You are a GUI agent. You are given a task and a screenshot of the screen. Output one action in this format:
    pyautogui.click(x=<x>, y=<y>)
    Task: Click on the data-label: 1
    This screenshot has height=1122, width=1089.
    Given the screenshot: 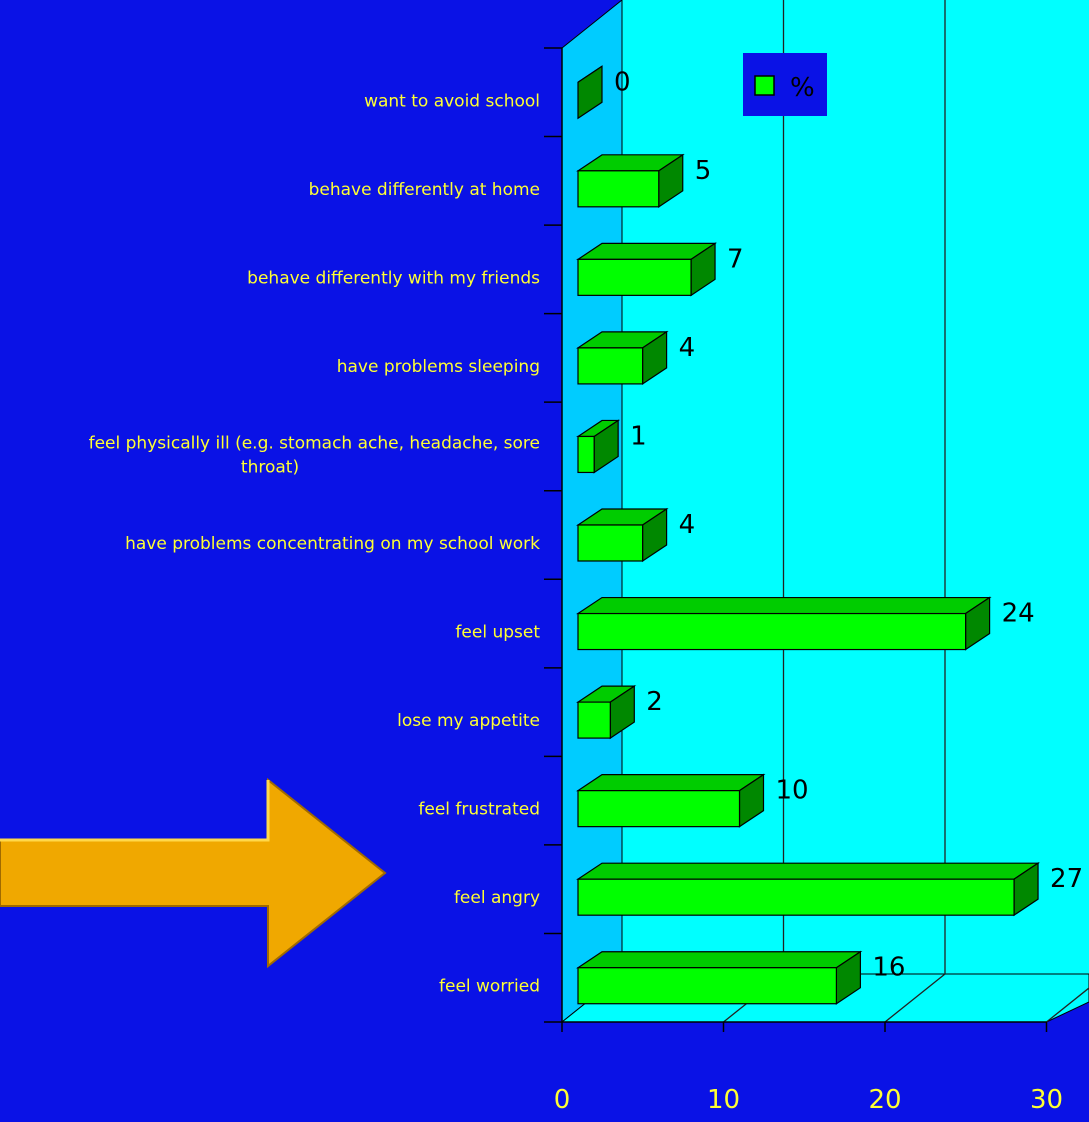 What is the action you would take?
    pyautogui.click(x=638, y=436)
    